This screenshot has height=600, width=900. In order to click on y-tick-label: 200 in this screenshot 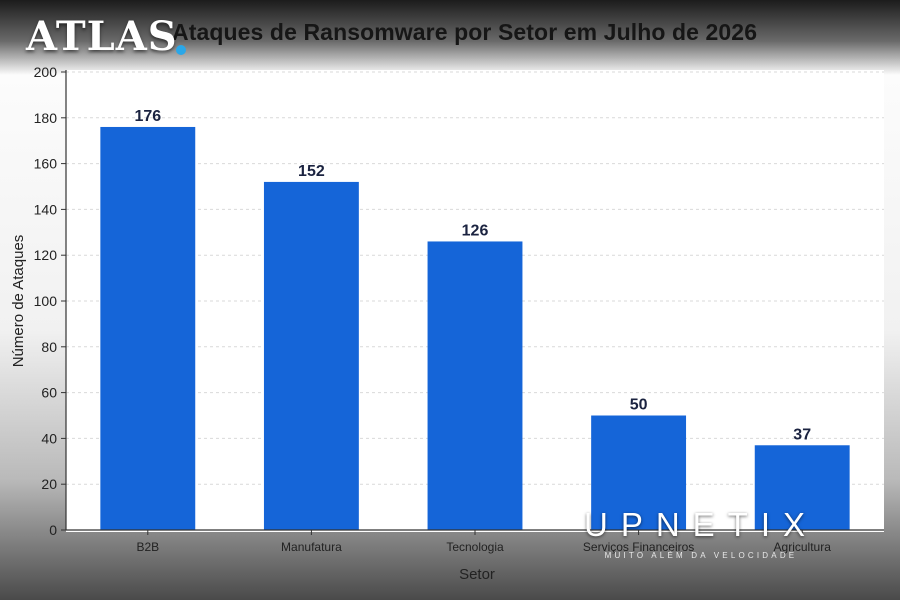, I will do `click(46, 72)`.